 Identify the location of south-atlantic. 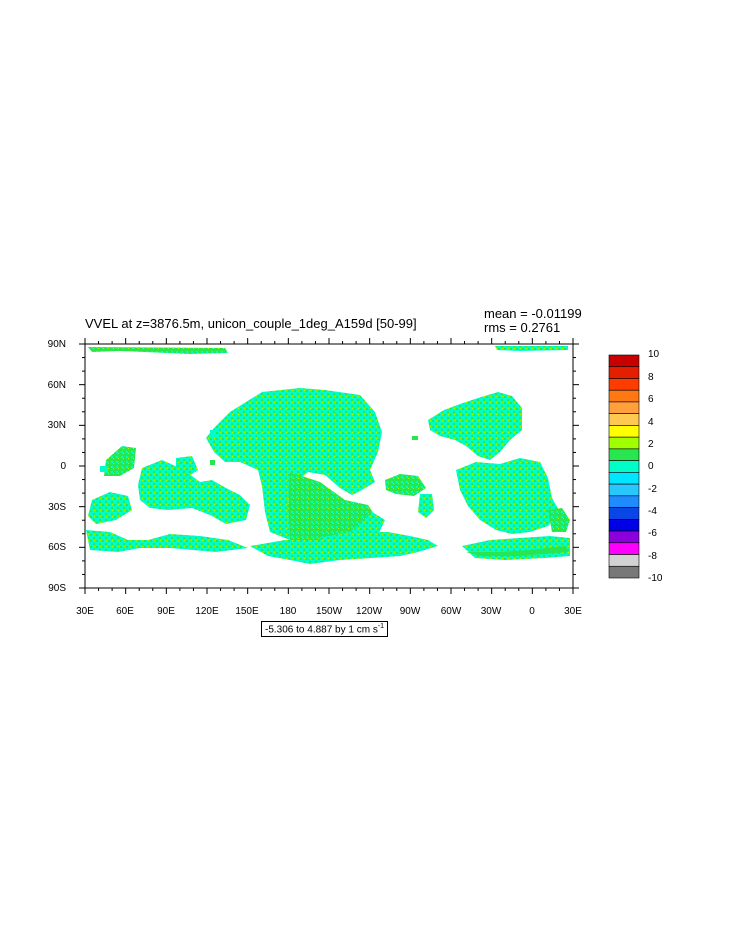
(508, 496).